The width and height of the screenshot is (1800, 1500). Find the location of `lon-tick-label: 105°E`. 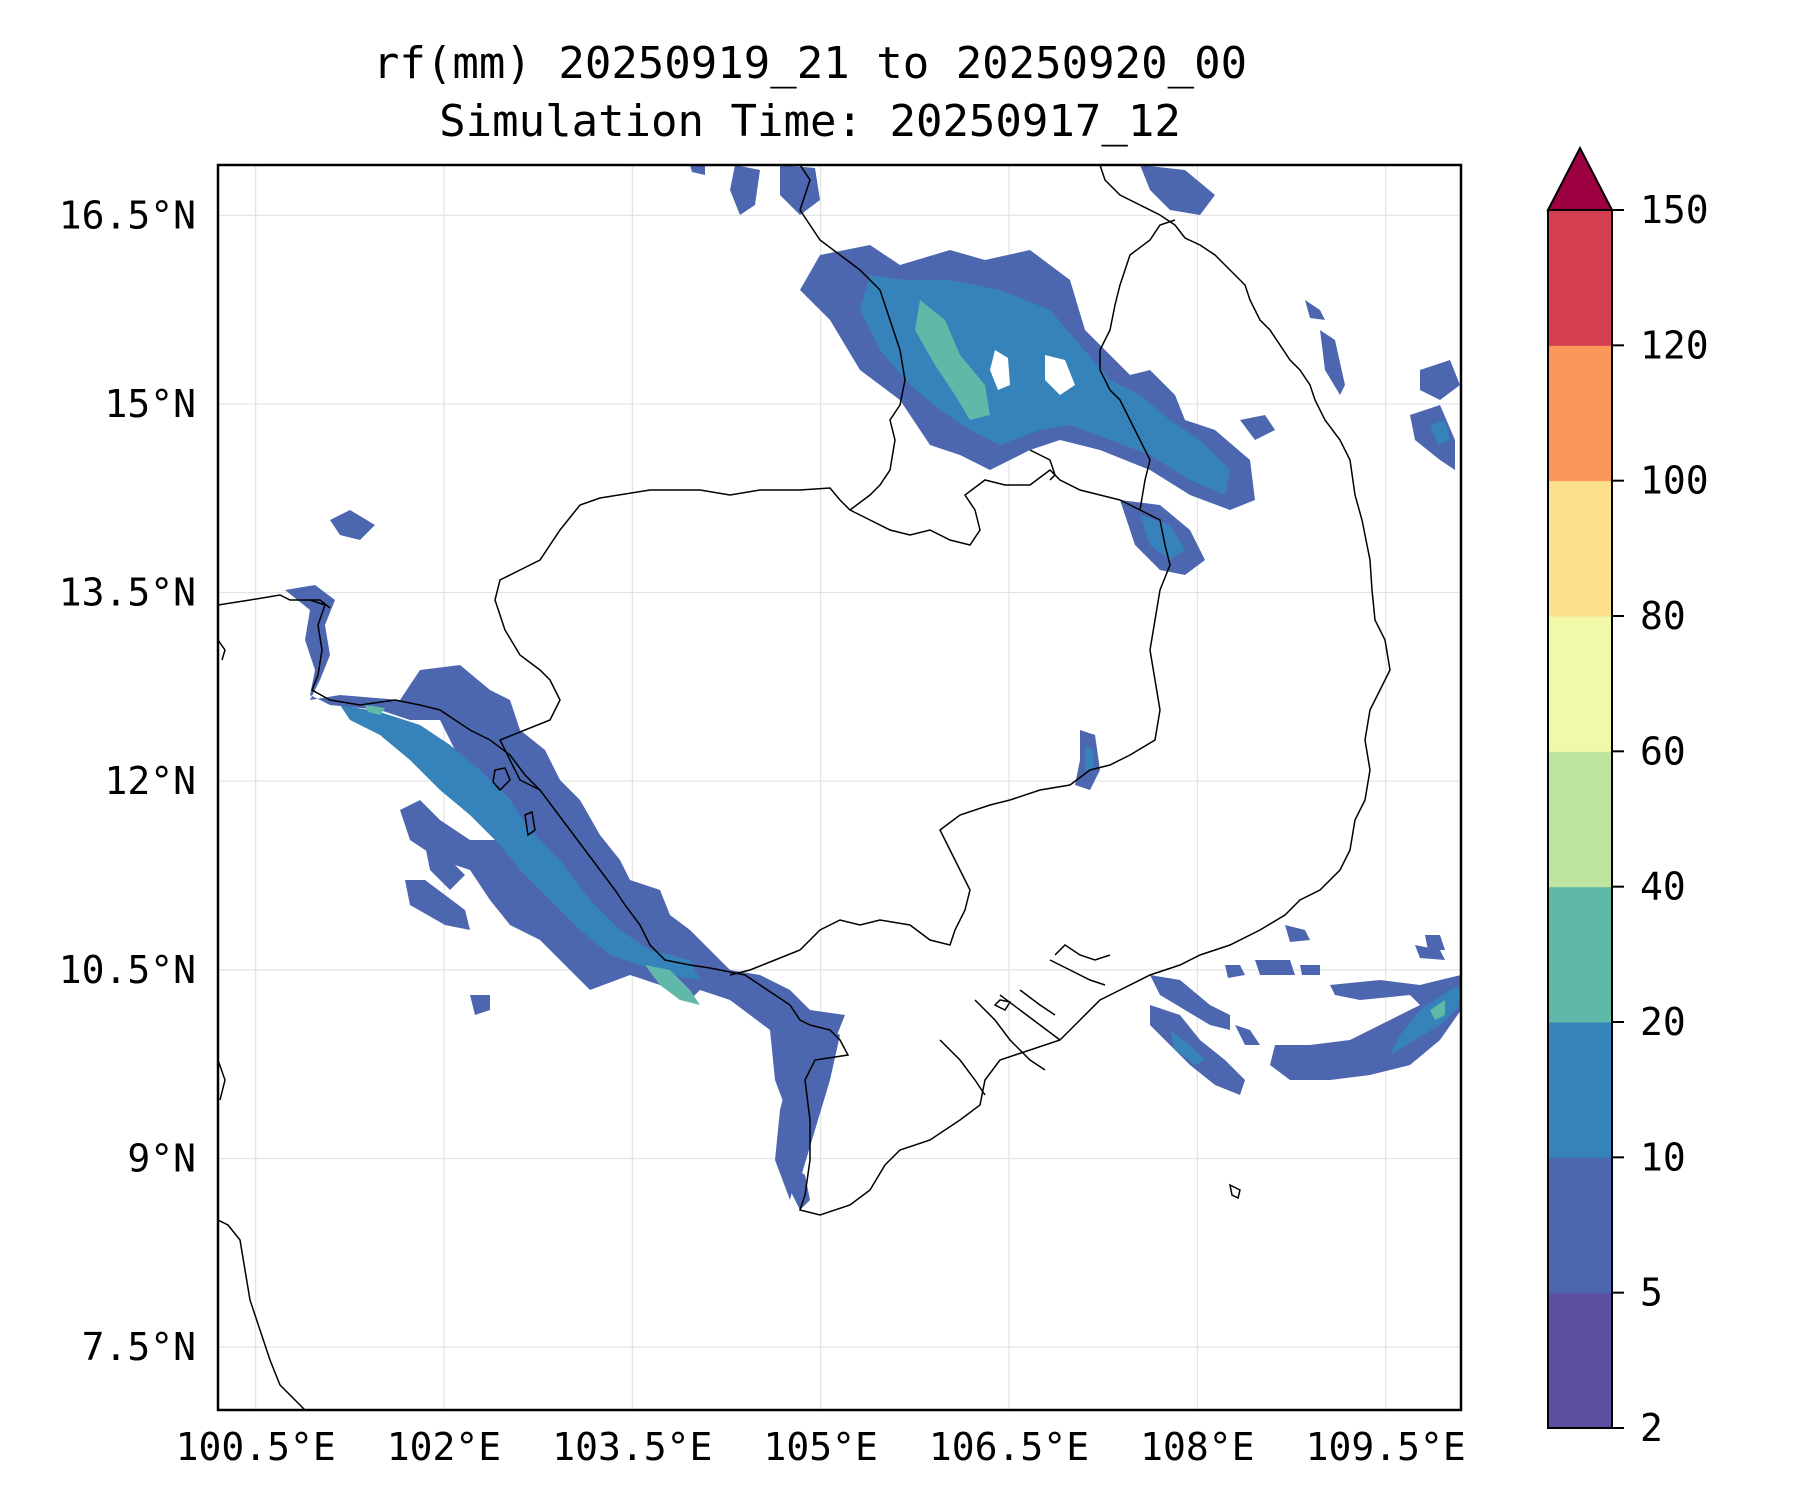

lon-tick-label: 105°E is located at coordinates (820, 1447).